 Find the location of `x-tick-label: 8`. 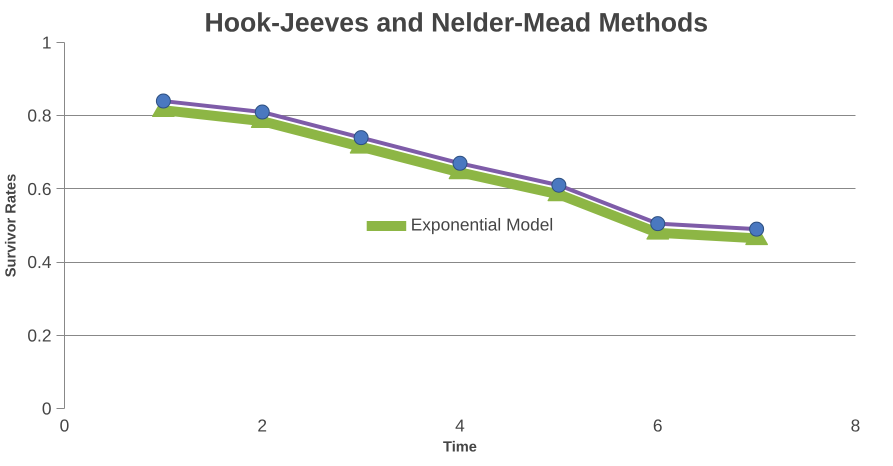

x-tick-label: 8 is located at coordinates (855, 426).